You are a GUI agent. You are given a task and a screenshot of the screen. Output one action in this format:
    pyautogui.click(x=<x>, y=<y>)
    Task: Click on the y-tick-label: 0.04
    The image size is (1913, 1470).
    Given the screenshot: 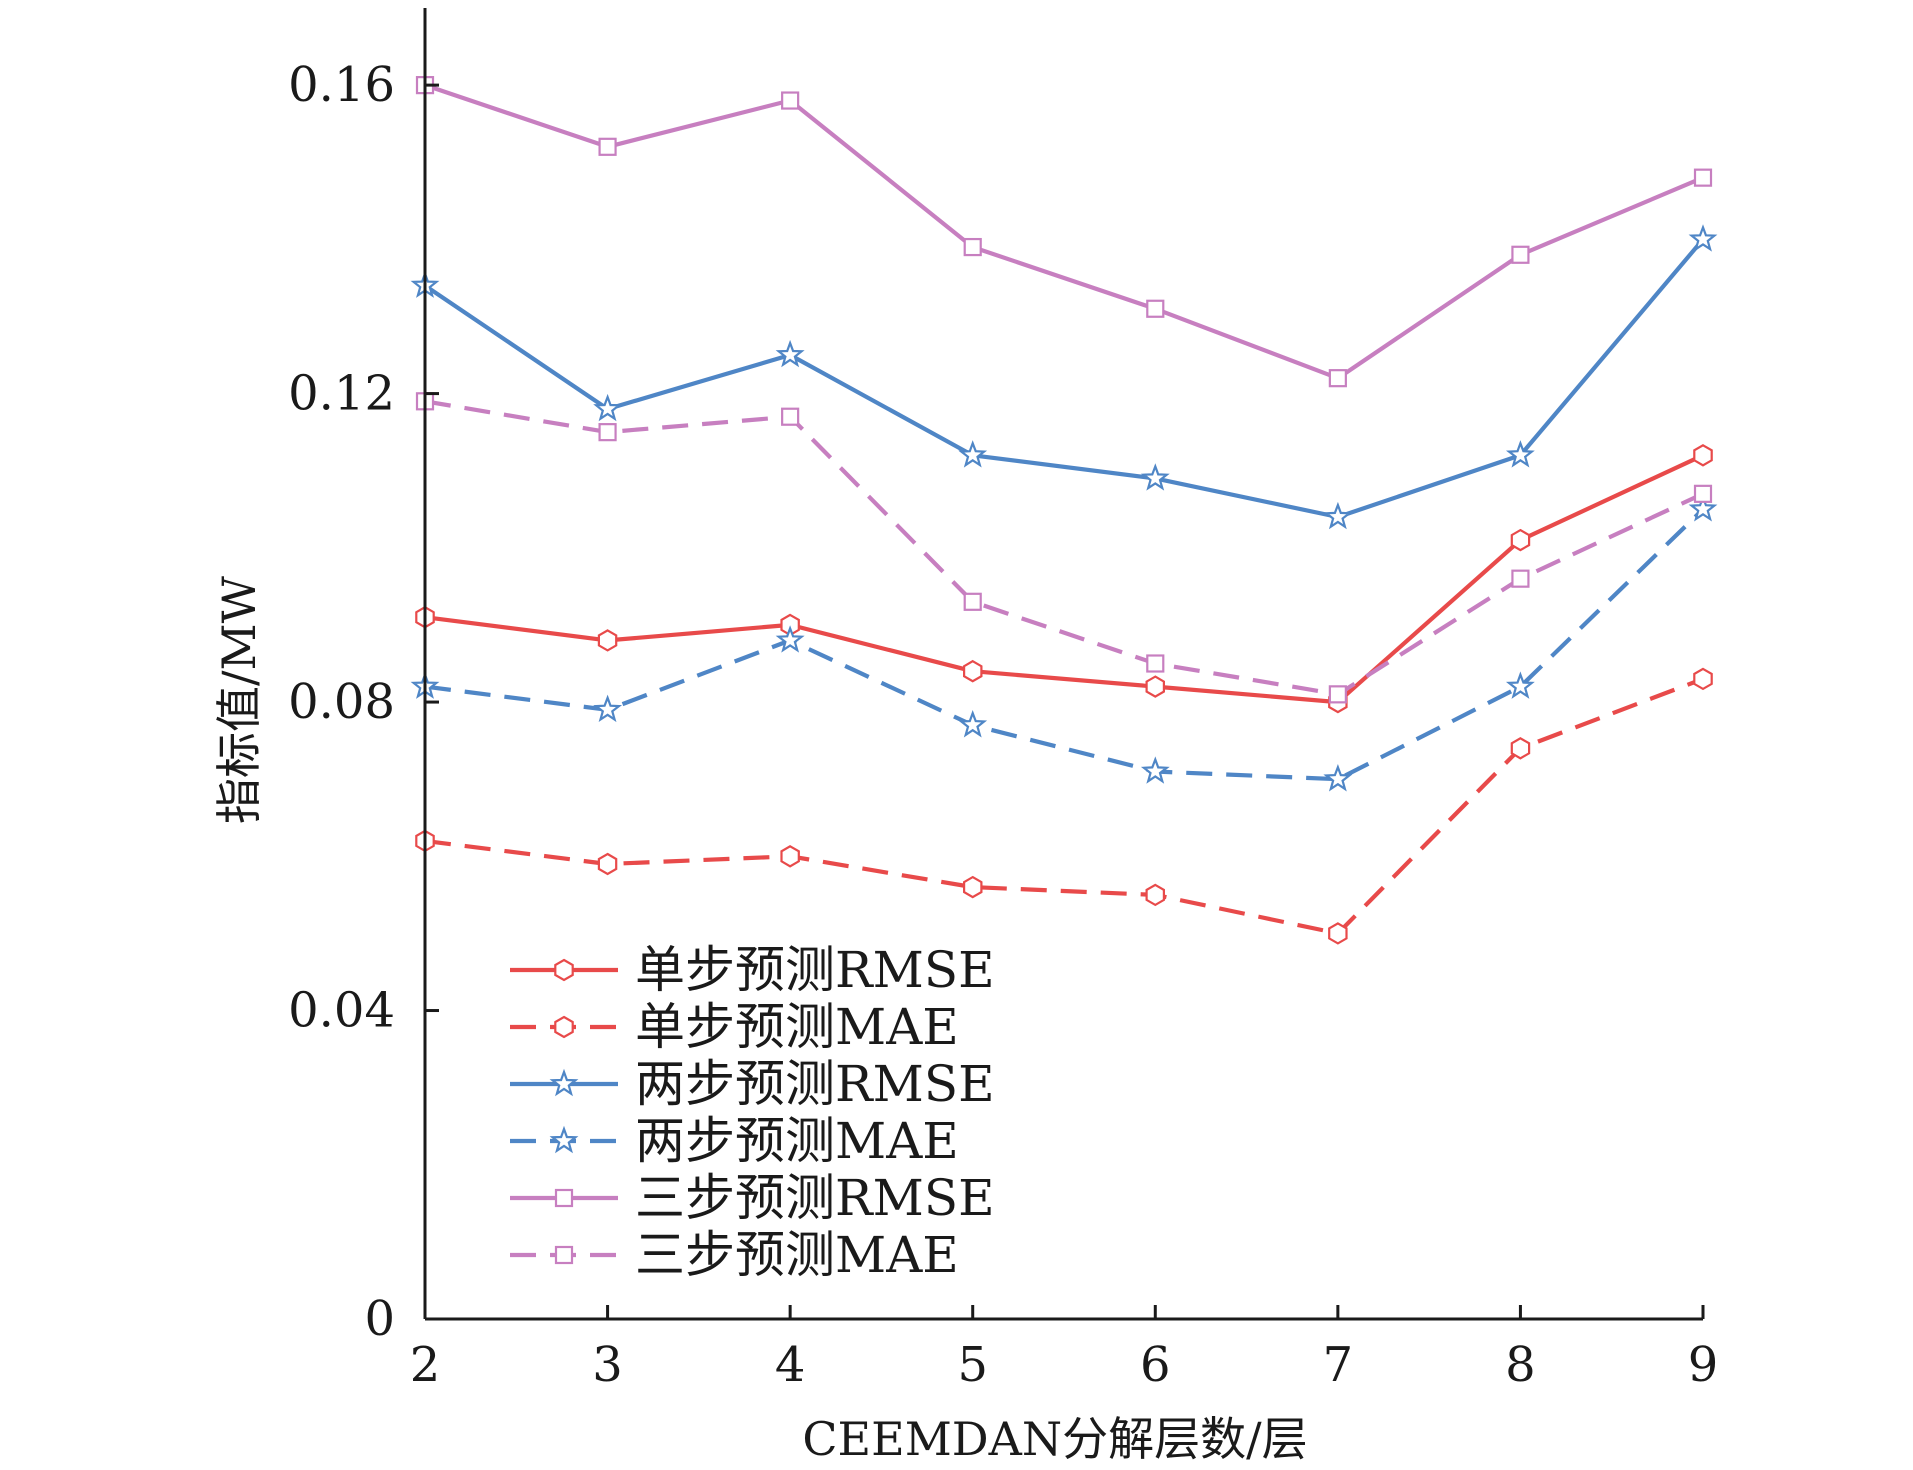 What is the action you would take?
    pyautogui.click(x=341, y=1011)
    